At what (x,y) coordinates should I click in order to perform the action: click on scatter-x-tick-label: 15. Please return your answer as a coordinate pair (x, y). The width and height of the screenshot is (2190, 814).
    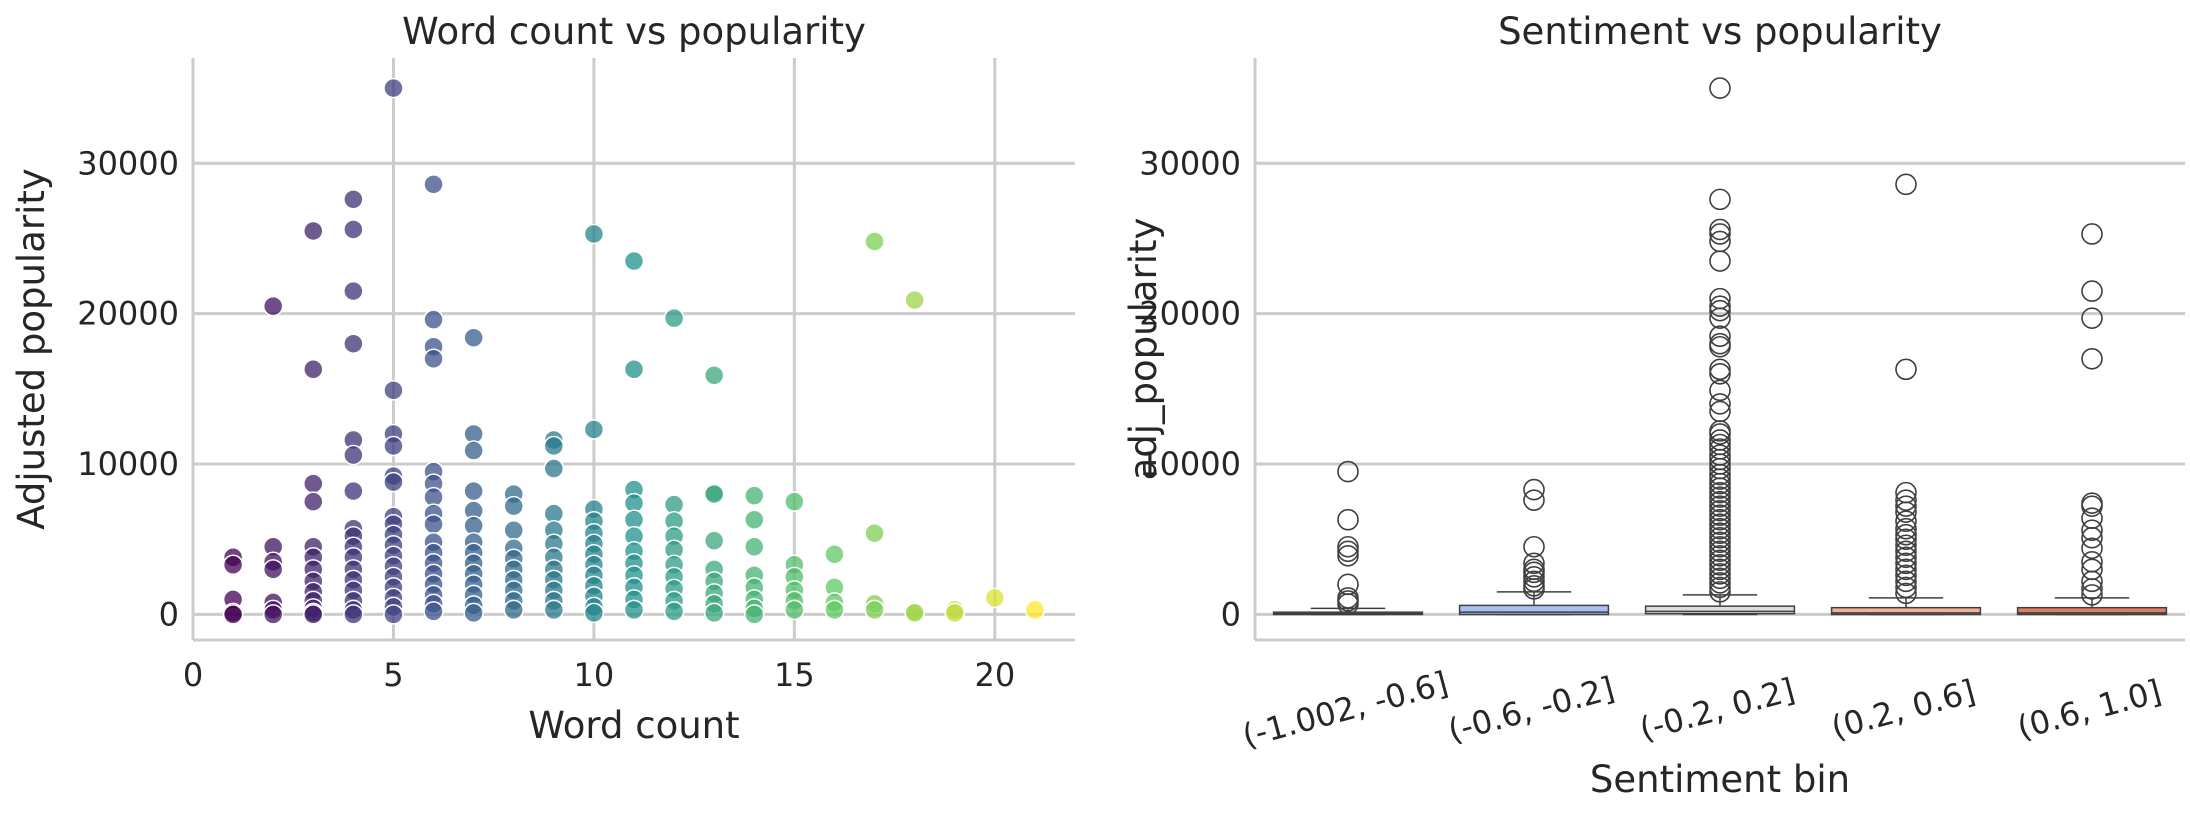
    Looking at the image, I should click on (794, 675).